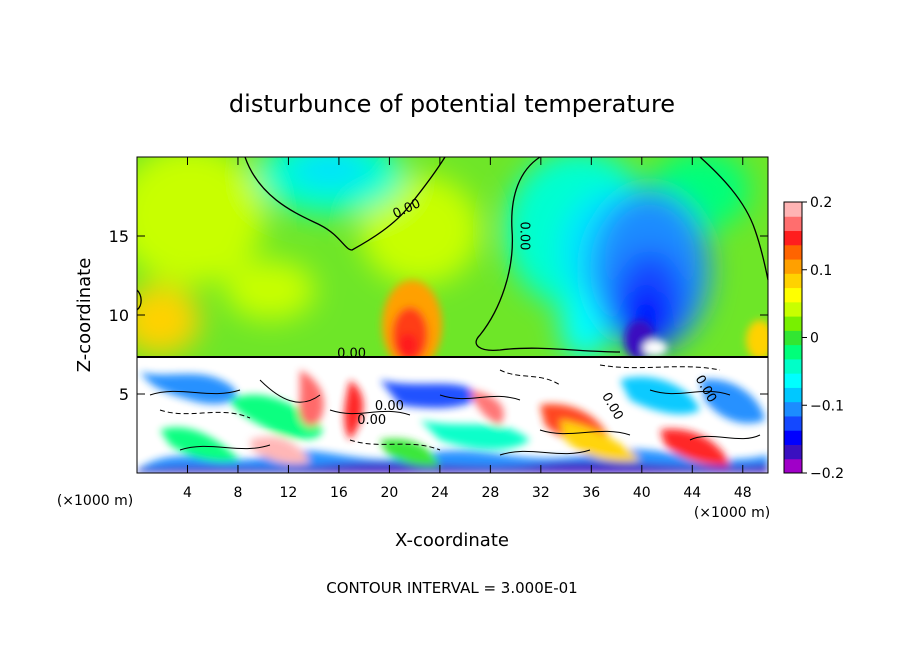 The height and width of the screenshot is (654, 904). What do you see at coordinates (591, 493) in the screenshot?
I see `x-tick-label: 36` at bounding box center [591, 493].